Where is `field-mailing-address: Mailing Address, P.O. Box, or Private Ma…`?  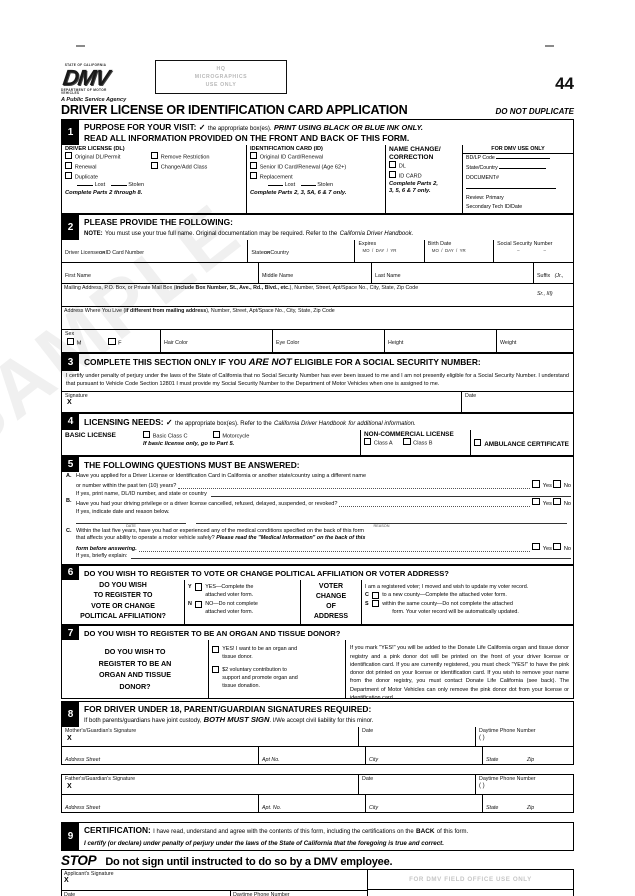 field-mailing-address: Mailing Address, P.O. Box, or Private Ma… is located at coordinates (317, 296).